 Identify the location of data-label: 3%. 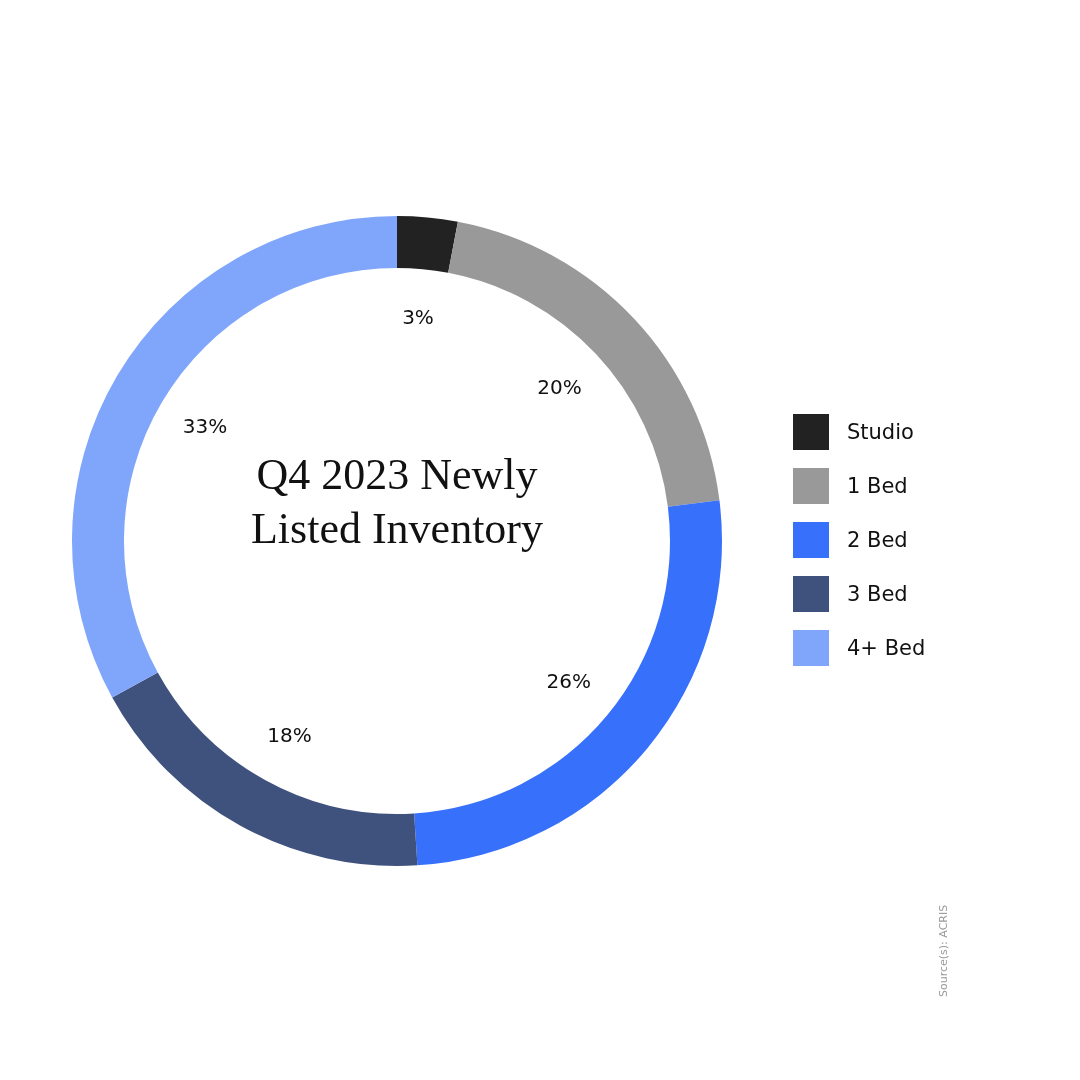
(418, 317).